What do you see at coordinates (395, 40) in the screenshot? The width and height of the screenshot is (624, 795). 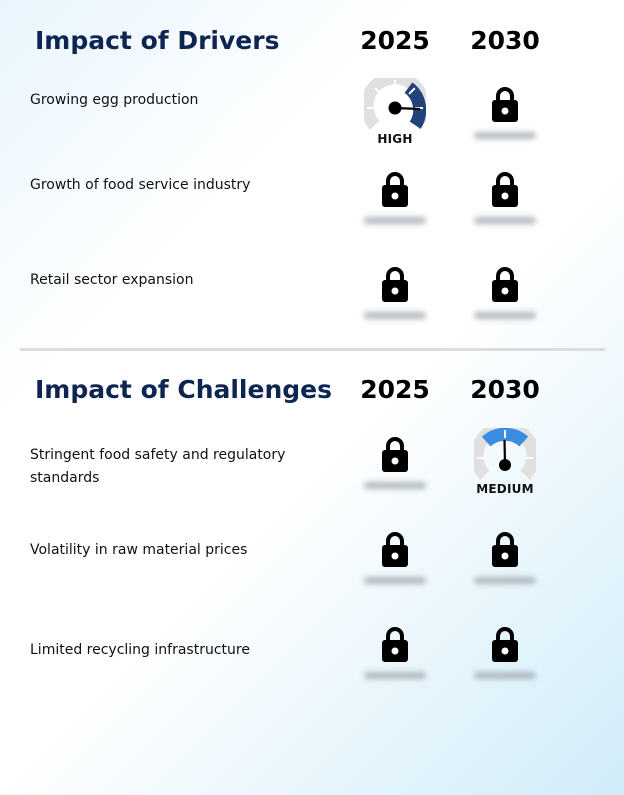 I see `drivers-year-2025-header: 2025` at bounding box center [395, 40].